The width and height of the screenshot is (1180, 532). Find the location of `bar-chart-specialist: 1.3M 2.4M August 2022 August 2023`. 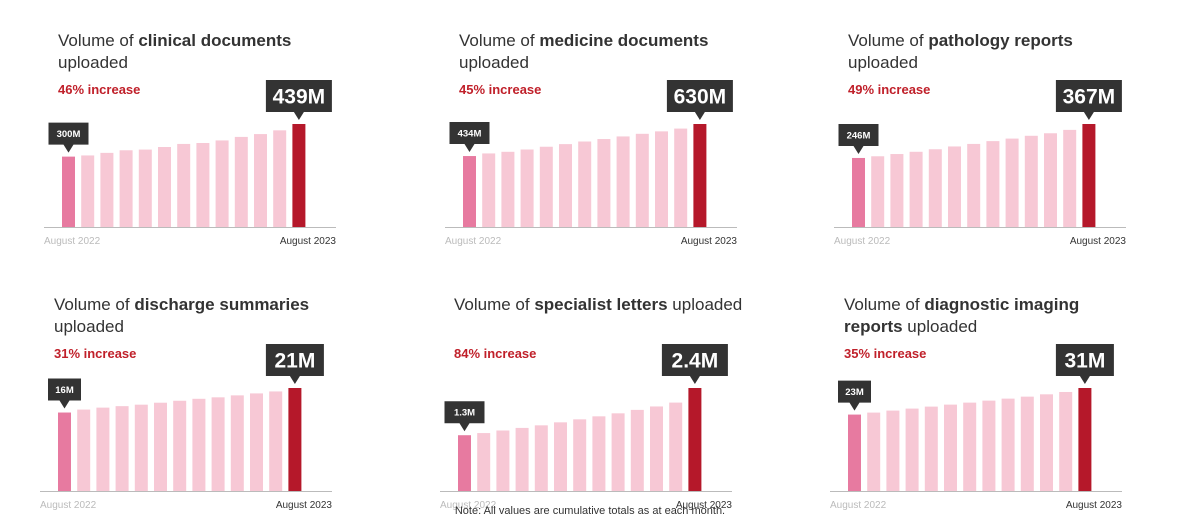

bar-chart-specialist: 1.3M 2.4M August 2022 August 2023 is located at coordinates (586, 427).